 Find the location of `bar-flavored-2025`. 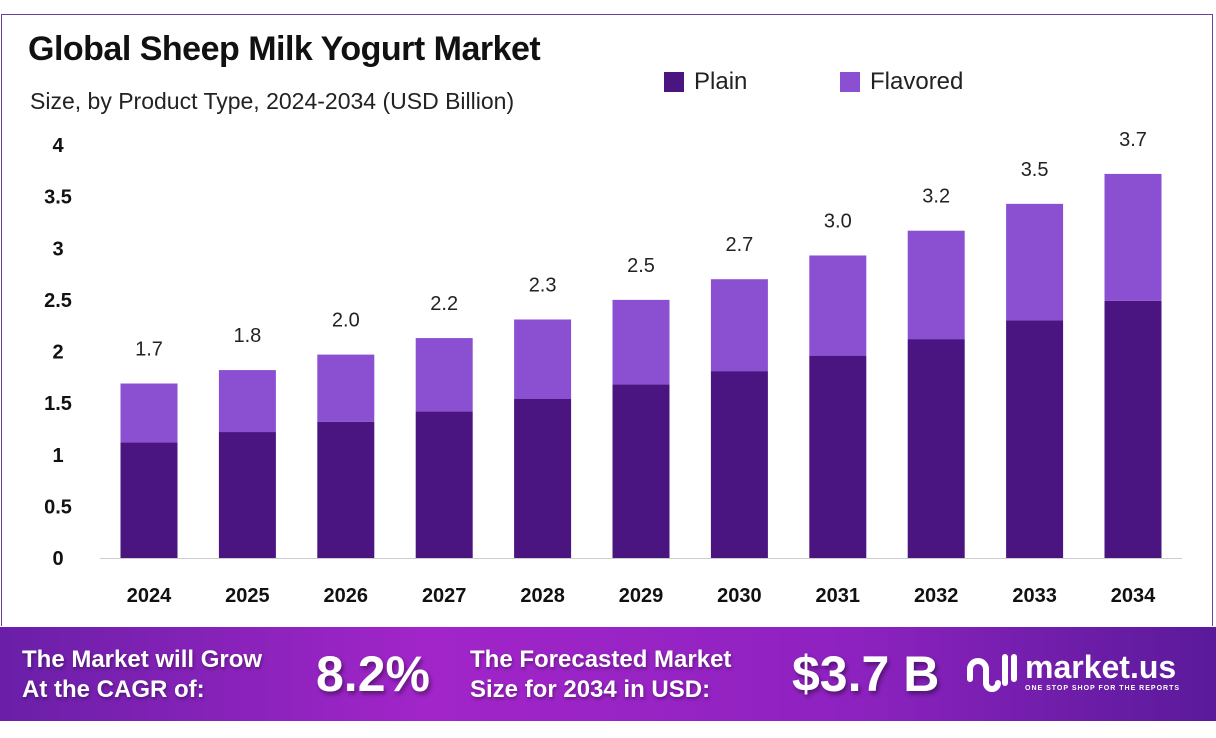

bar-flavored-2025 is located at coordinates (247, 401).